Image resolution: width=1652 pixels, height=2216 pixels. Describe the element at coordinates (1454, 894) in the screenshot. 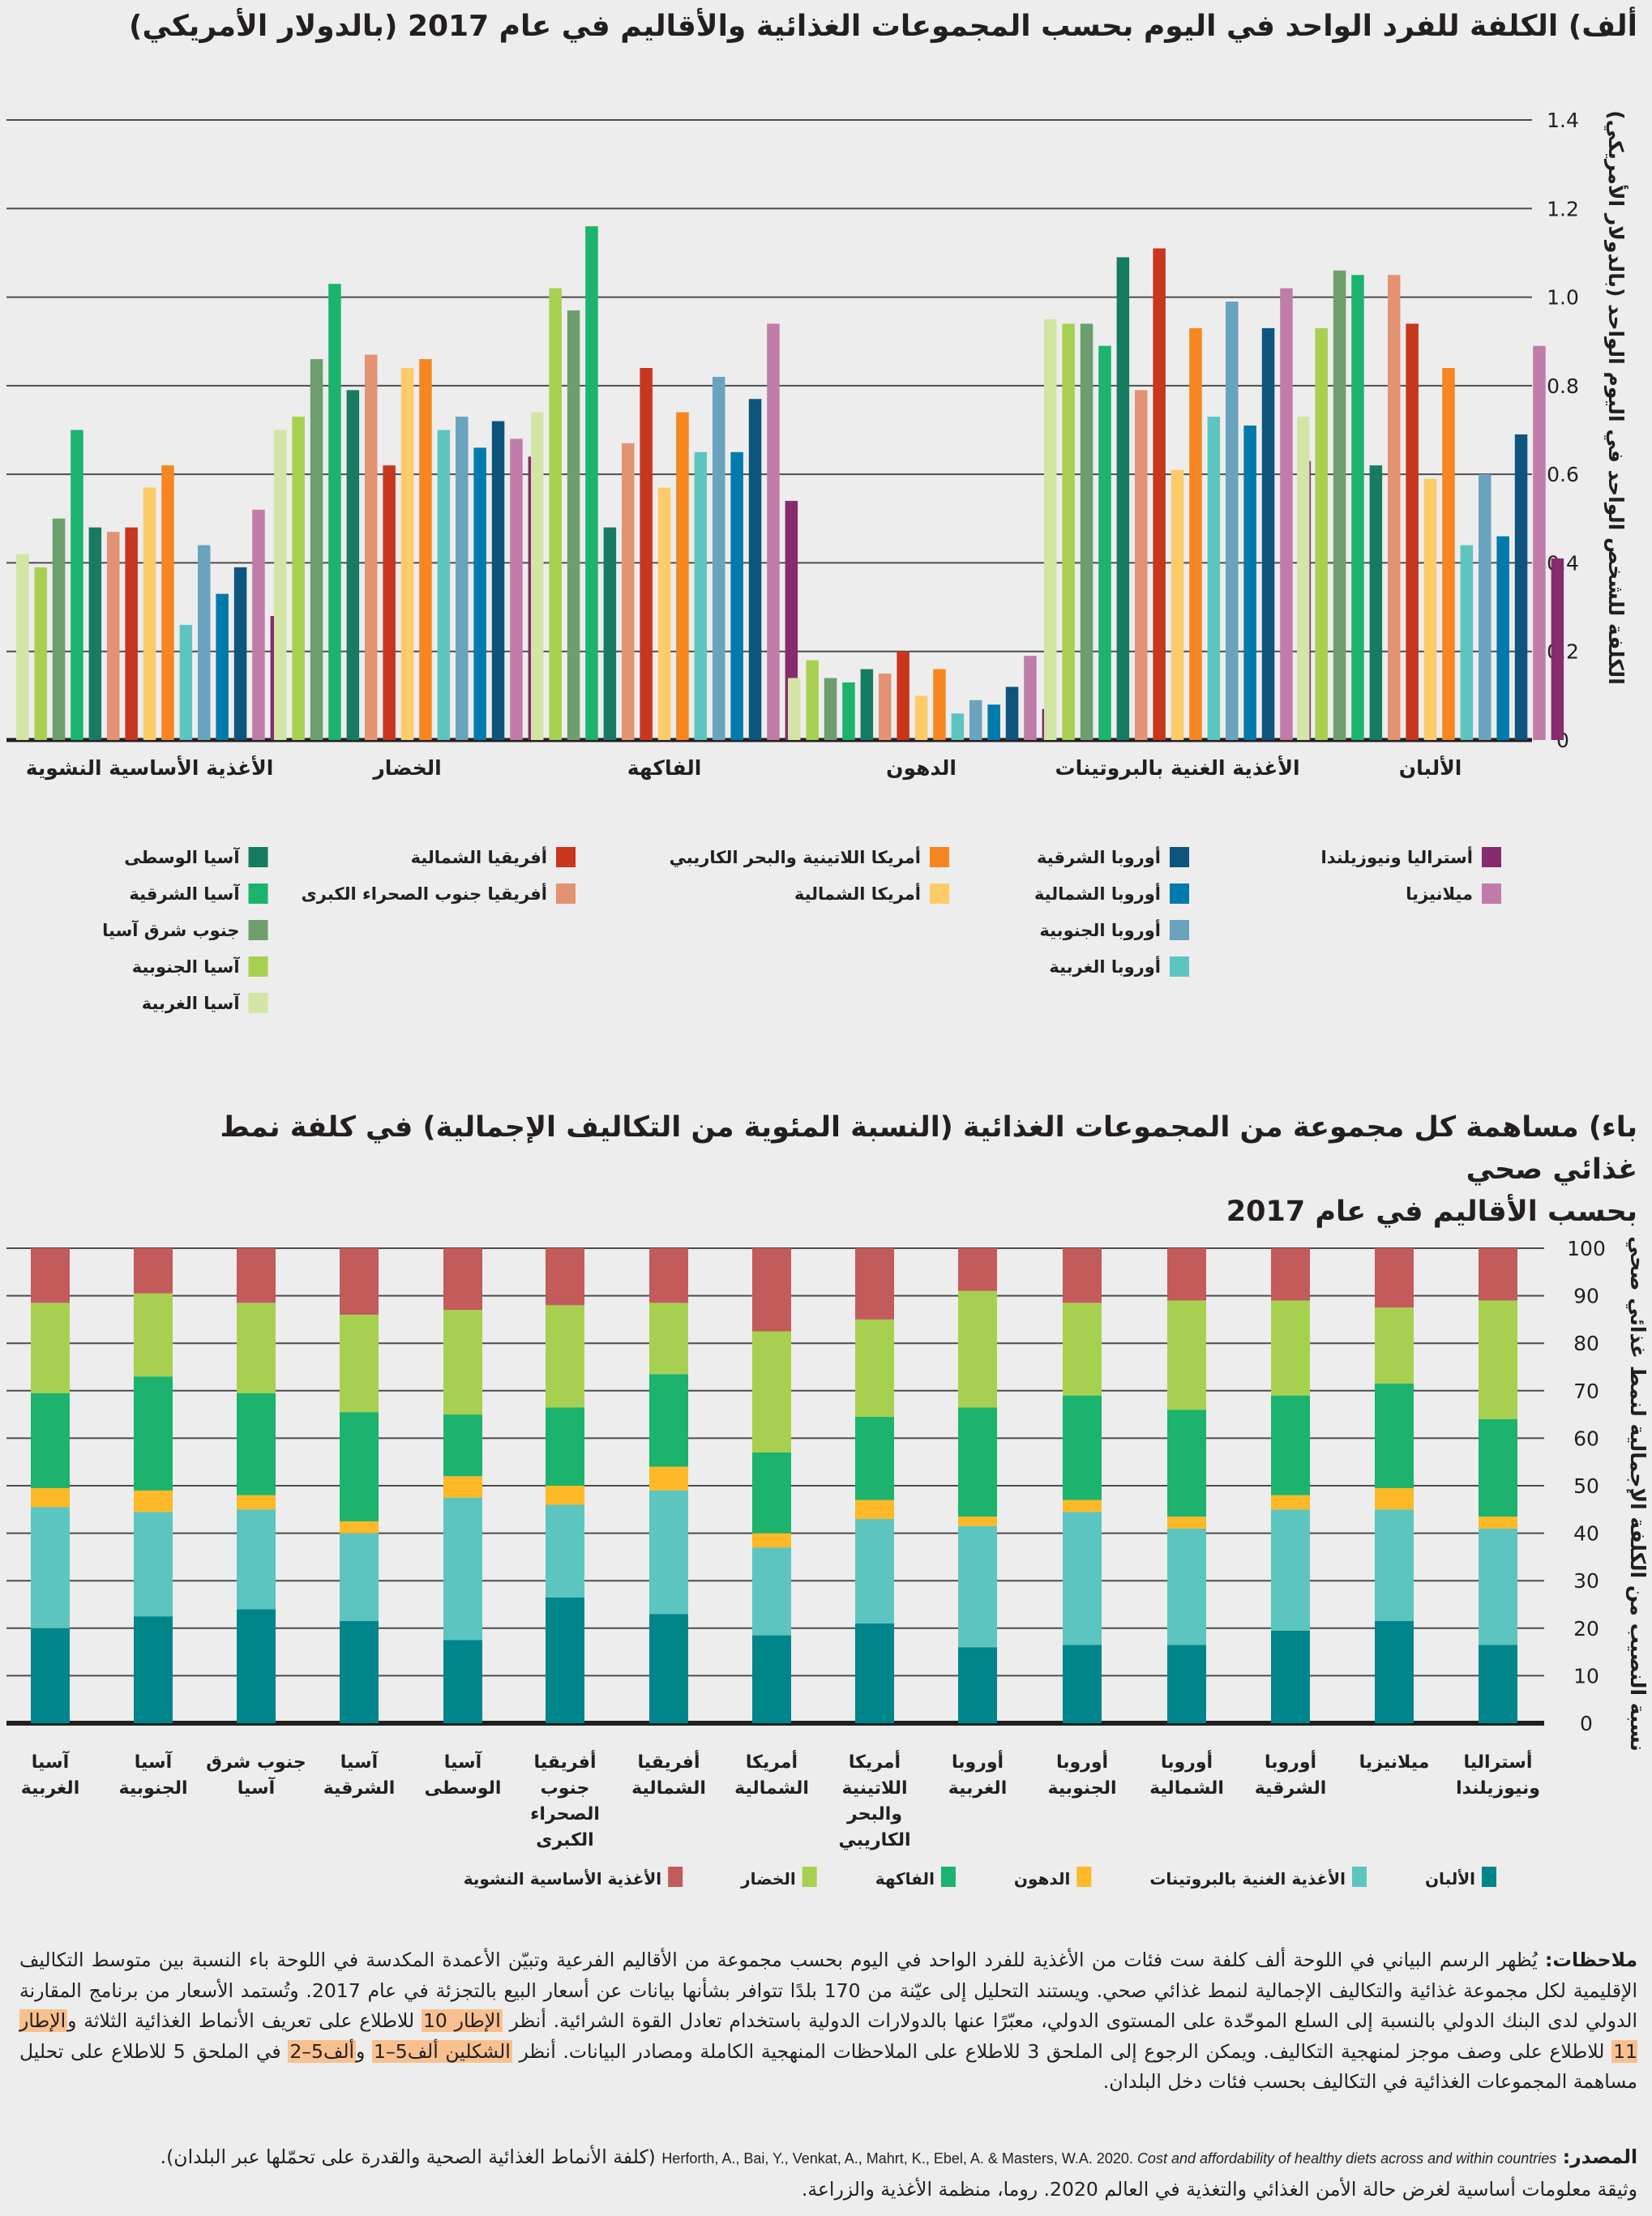

I see `legend-item: ميلانيزيا` at that location.